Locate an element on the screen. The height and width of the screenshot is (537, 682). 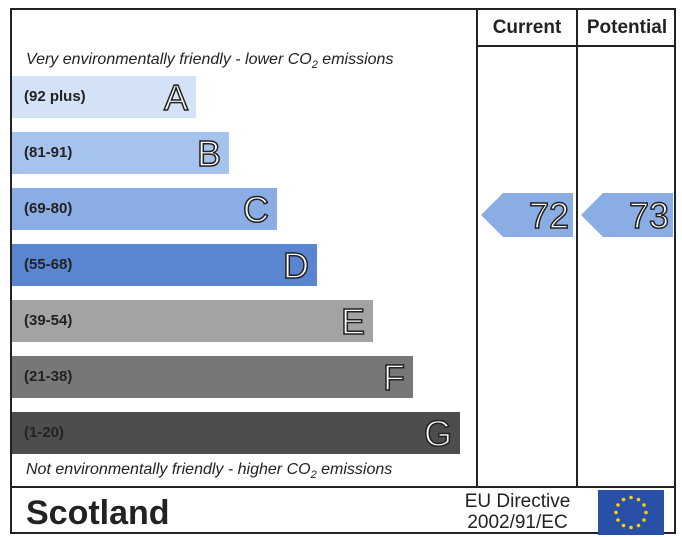
directive-line: EU Directive is located at coordinates (517, 501).